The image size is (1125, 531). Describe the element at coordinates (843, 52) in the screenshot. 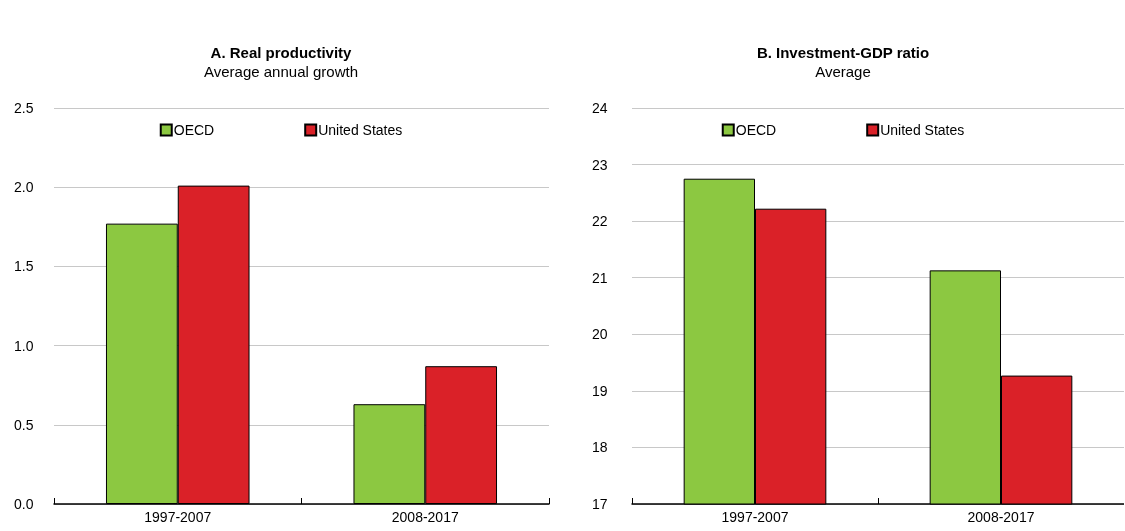

I see `chart-title: B. Investment-GDP ratio` at that location.